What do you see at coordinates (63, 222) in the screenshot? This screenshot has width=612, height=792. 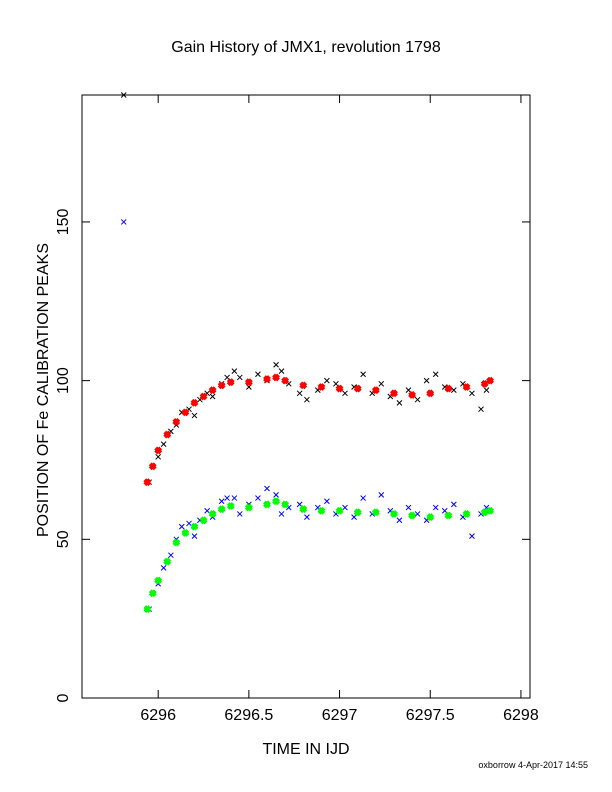 I see `y-tick-label: 150` at bounding box center [63, 222].